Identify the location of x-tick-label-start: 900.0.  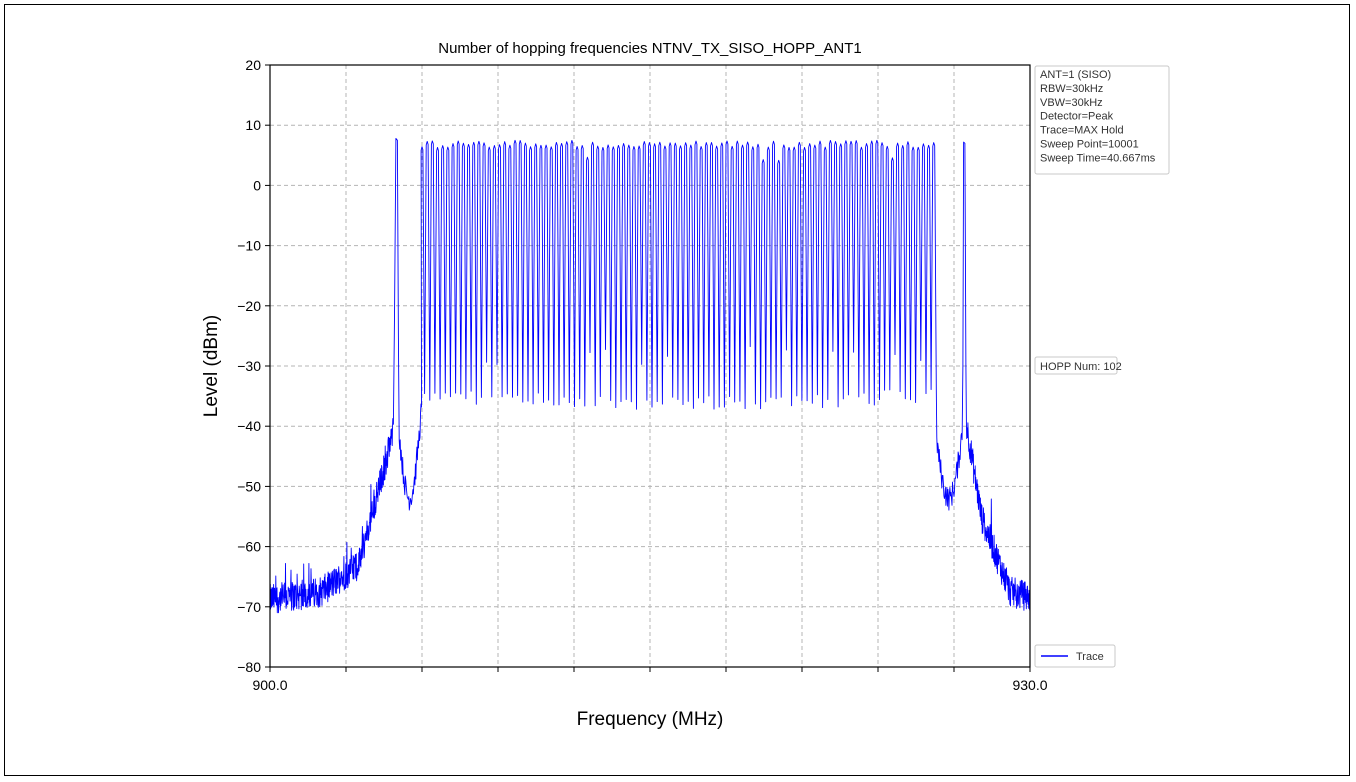
(269, 685).